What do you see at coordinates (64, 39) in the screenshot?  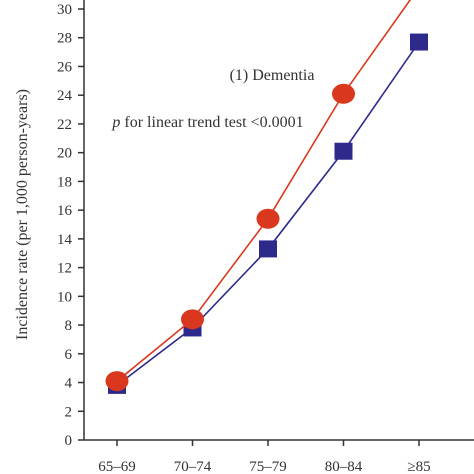 I see `y-tick-label: 28` at bounding box center [64, 39].